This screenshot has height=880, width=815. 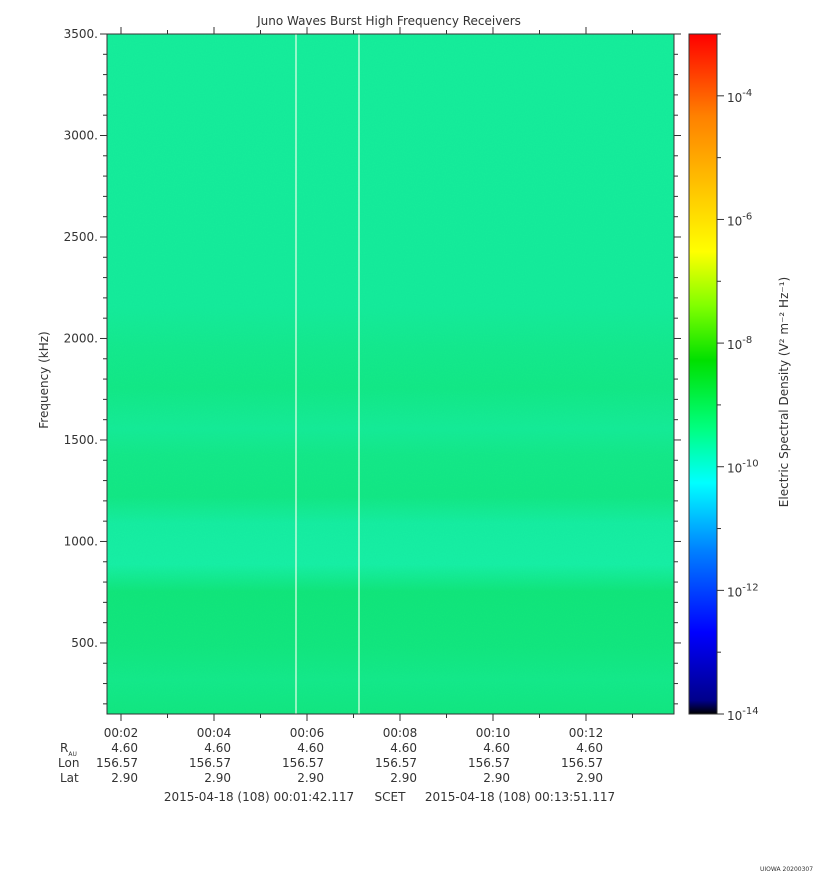 I want to click on colorbar-label: Electric Spectral Density (V² m⁻² Hz⁻¹), so click(x=784, y=392).